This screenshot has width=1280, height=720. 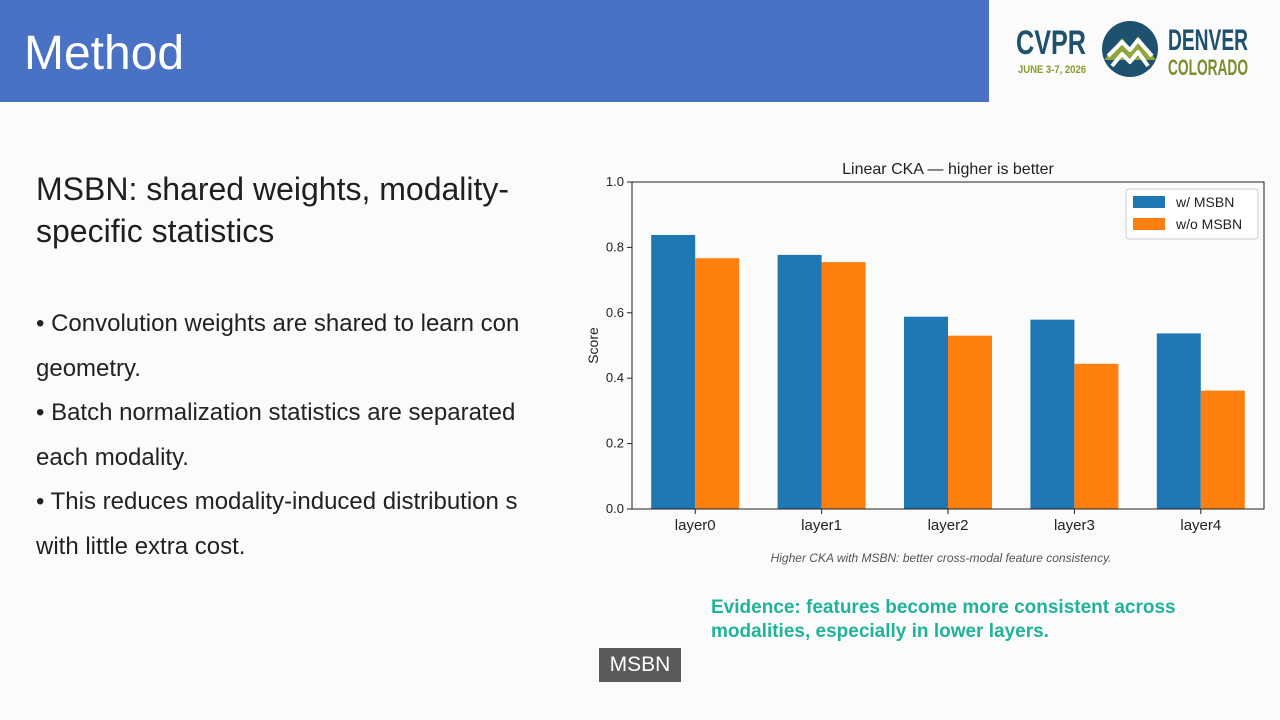 What do you see at coordinates (948, 525) in the screenshot?
I see `x-tick-label: layer2` at bounding box center [948, 525].